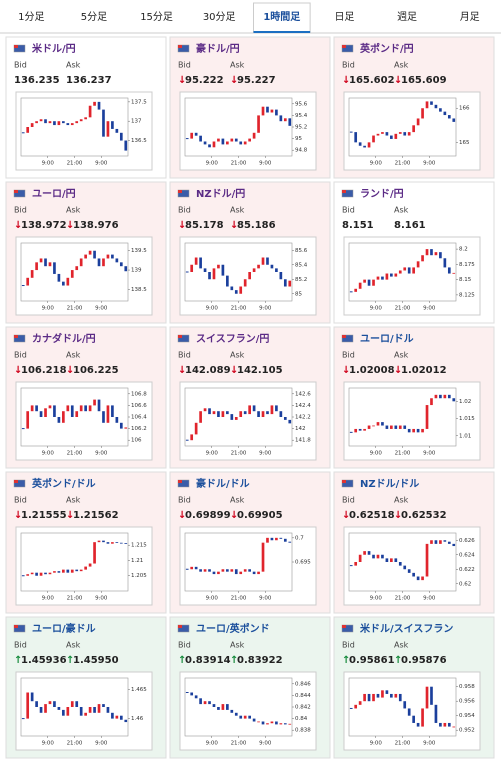 This screenshot has width=501, height=767. What do you see at coordinates (386, 48) in the screenshot?
I see `pair-title: 英ポンド/円` at bounding box center [386, 48].